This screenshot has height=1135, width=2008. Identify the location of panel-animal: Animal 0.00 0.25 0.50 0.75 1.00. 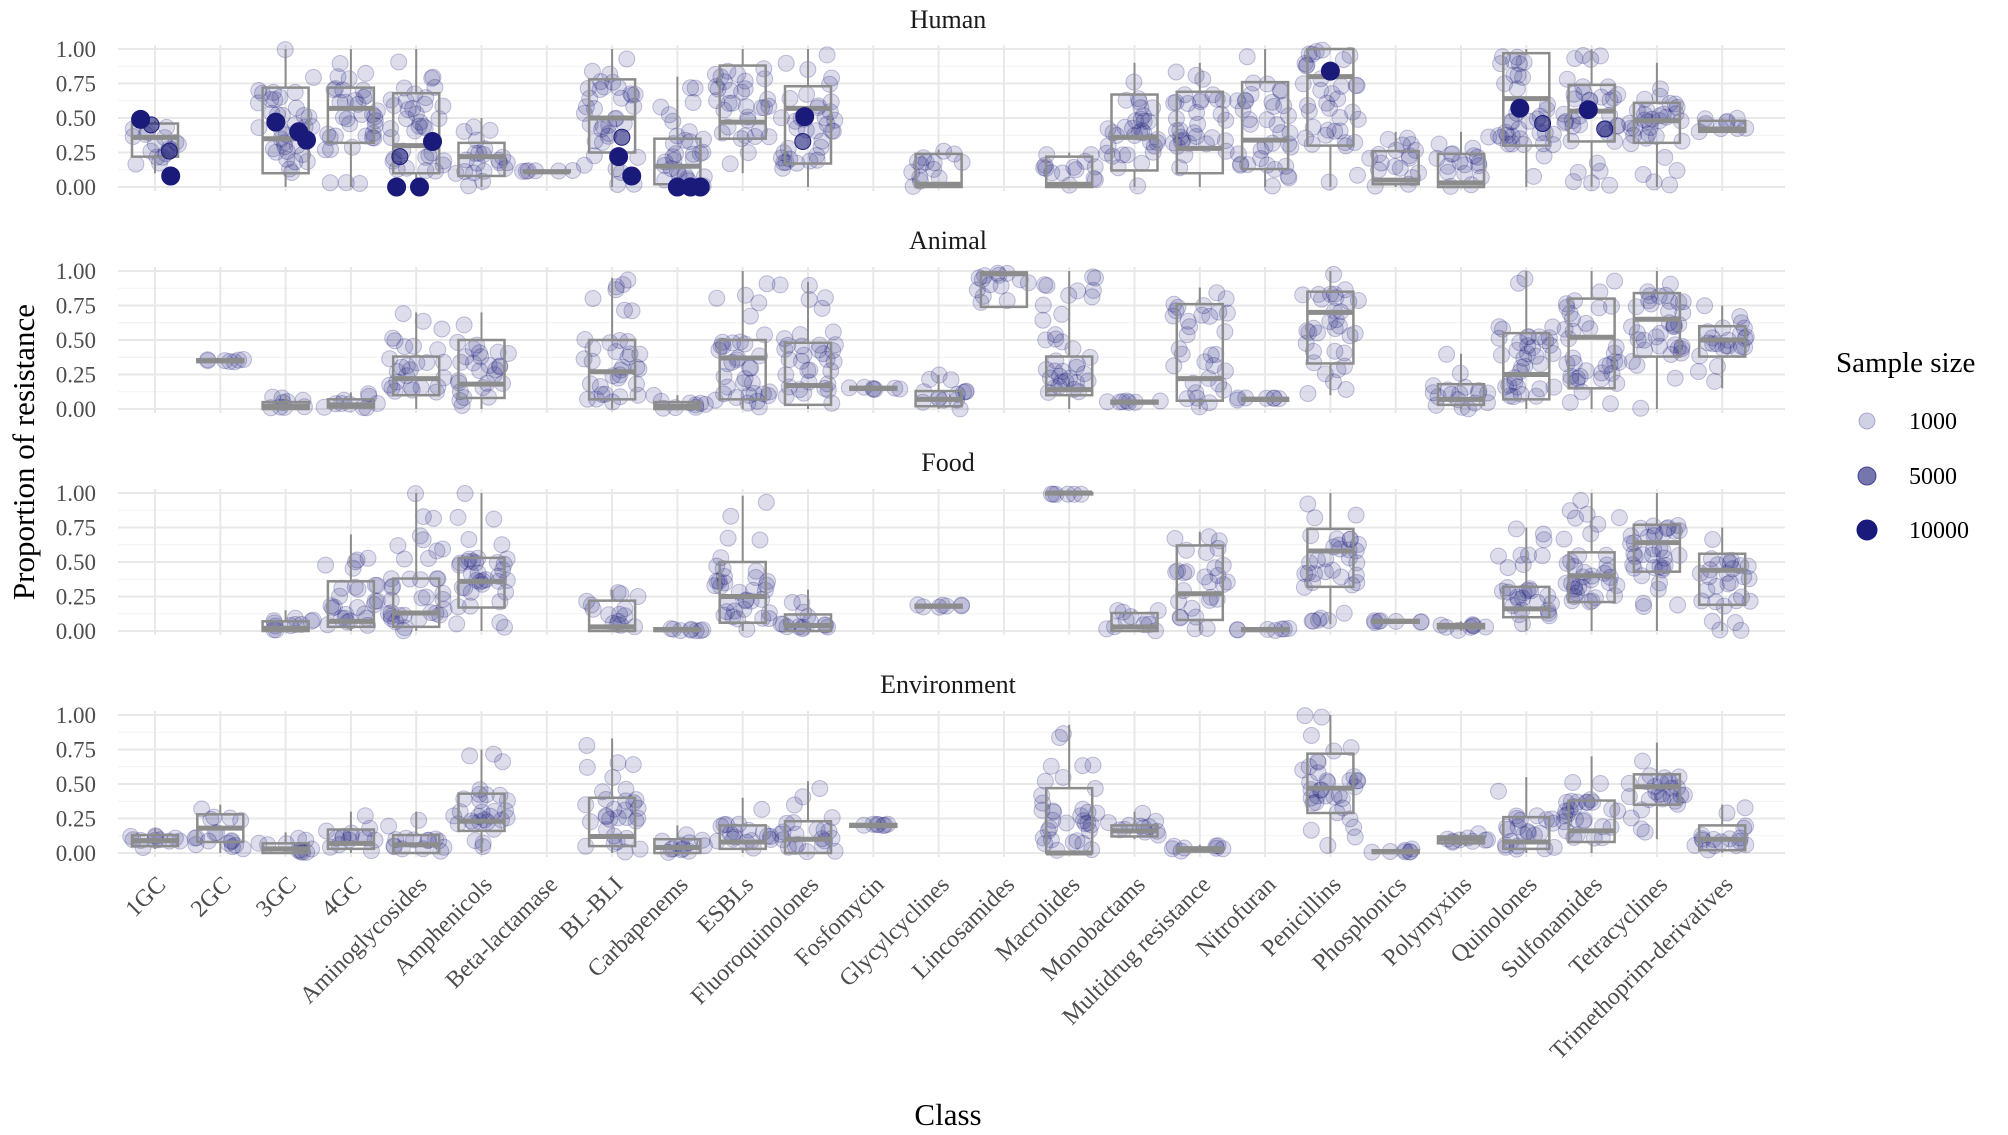
(920, 324).